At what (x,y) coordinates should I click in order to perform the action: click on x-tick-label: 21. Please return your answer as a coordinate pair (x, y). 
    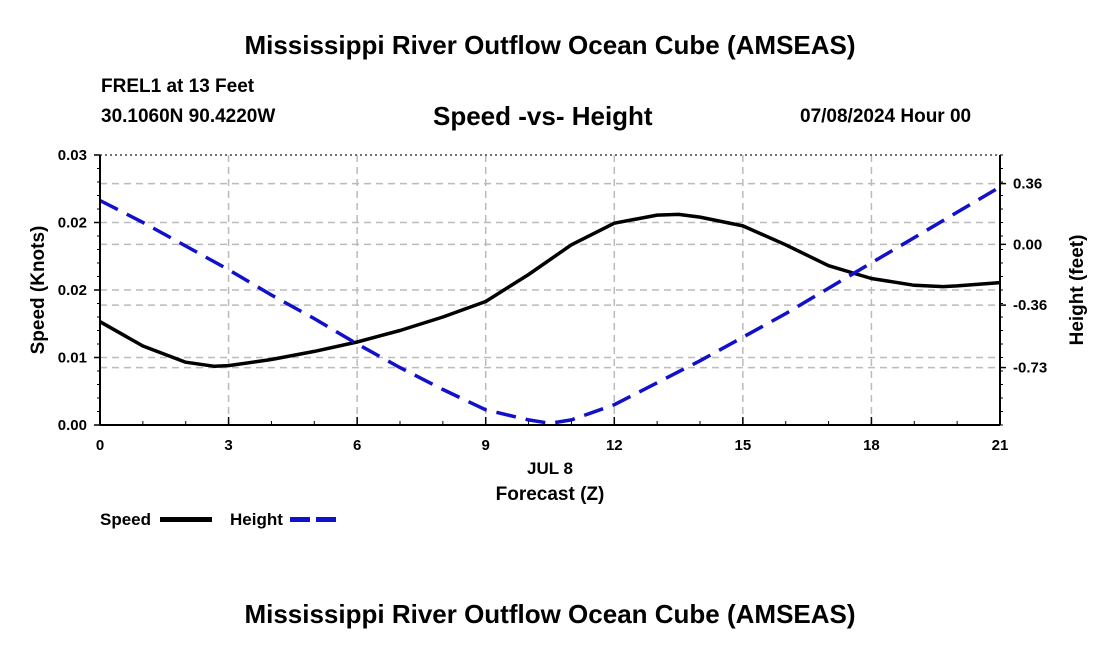
    Looking at the image, I should click on (1000, 445).